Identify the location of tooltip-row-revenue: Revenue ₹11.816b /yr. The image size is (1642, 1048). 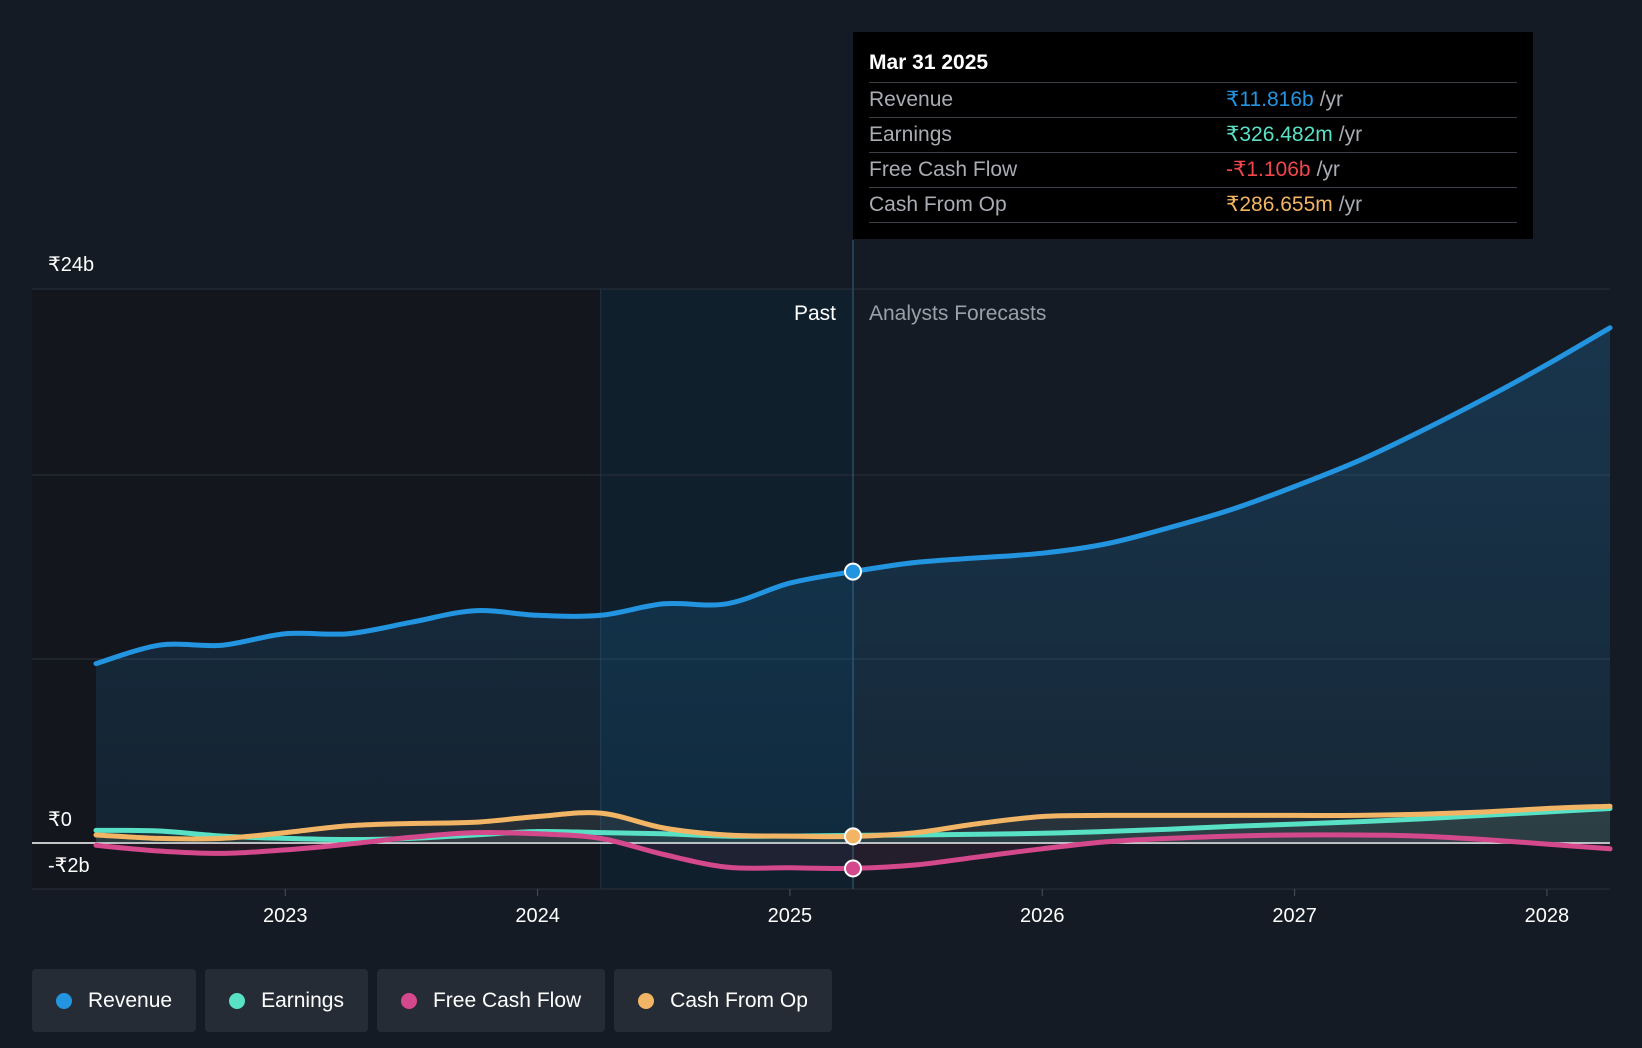
(1193, 100).